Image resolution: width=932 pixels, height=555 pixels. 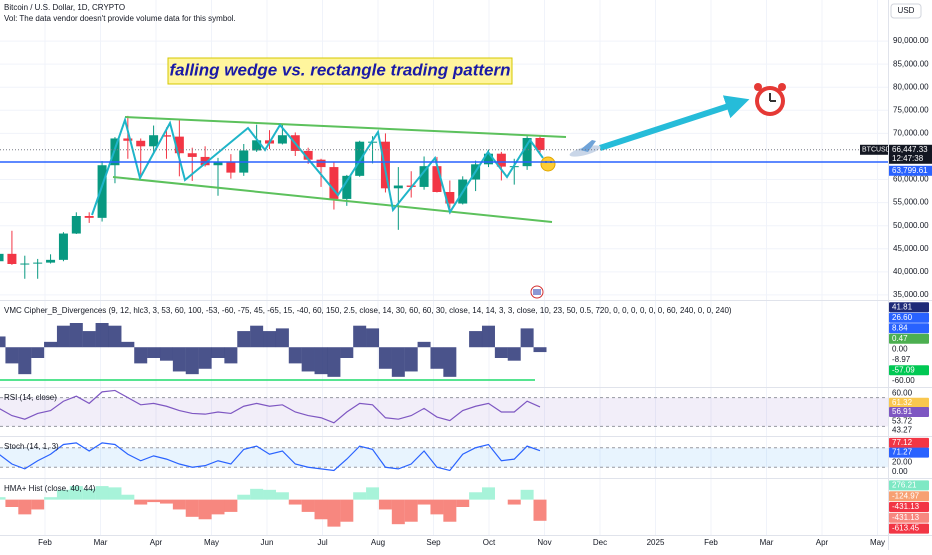 I want to click on last-price-bg, so click(x=910, y=154).